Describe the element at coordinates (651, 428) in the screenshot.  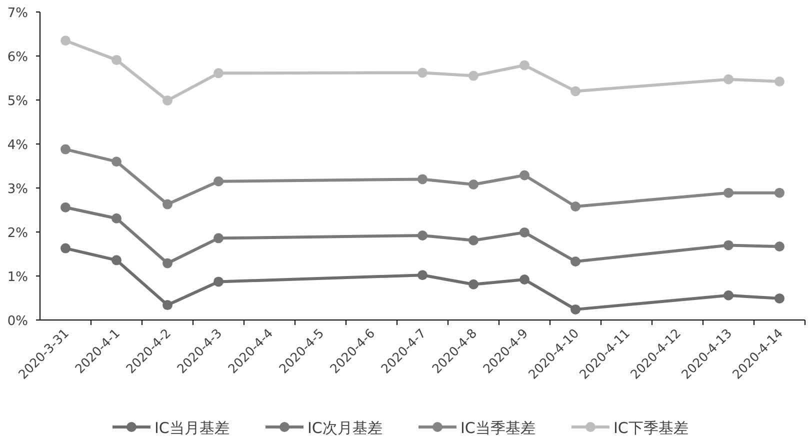
I see `legend-label: IC下季基差` at that location.